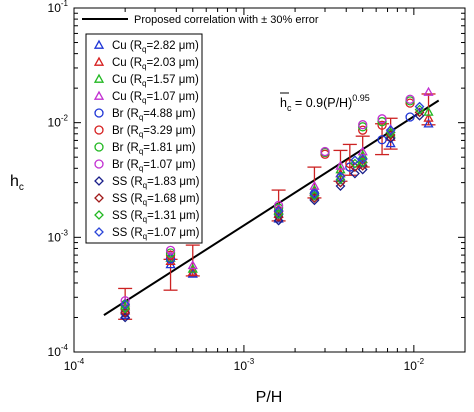 This screenshot has width=474, height=412. I want to click on legend-entry: Br (Rq=1.07 μm), so click(145, 166).